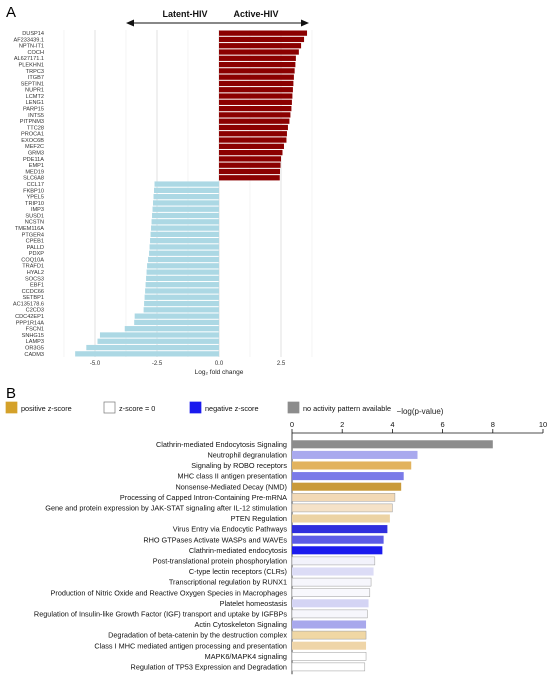 The height and width of the screenshot is (684, 550). I want to click on gene-label: SOCS3, so click(34, 279).